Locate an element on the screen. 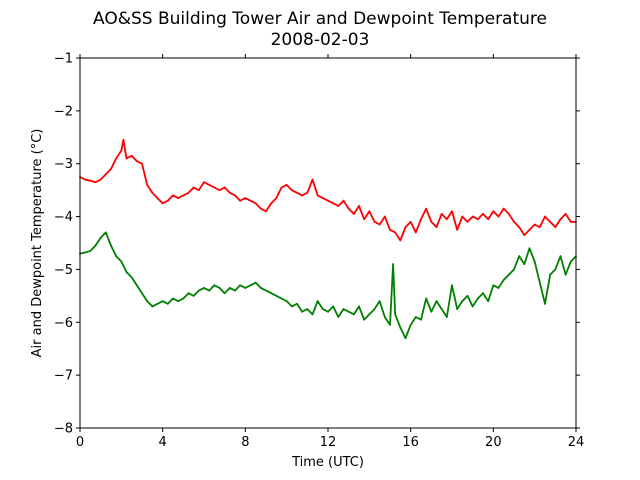  y-tick-label: −6 is located at coordinates (63, 323).